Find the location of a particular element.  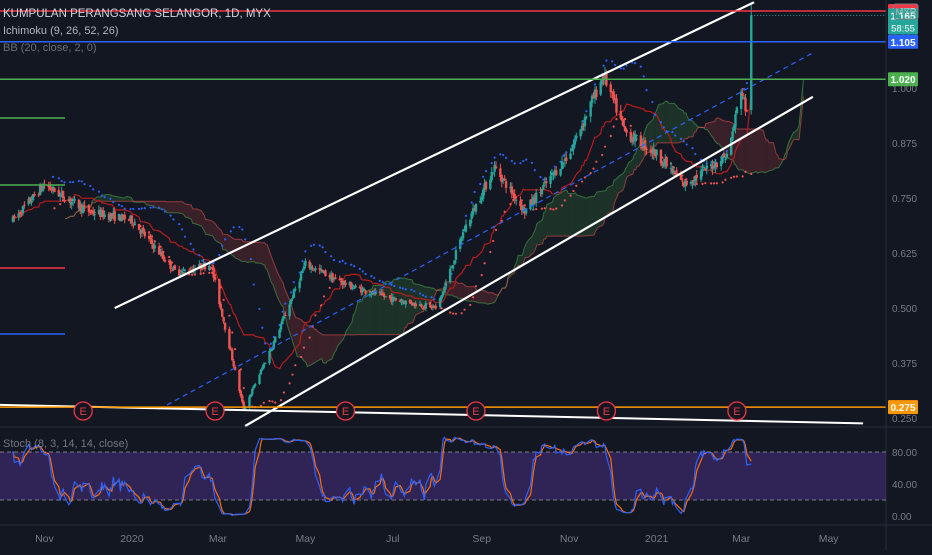

time-tick-label: 2020 is located at coordinates (132, 539).